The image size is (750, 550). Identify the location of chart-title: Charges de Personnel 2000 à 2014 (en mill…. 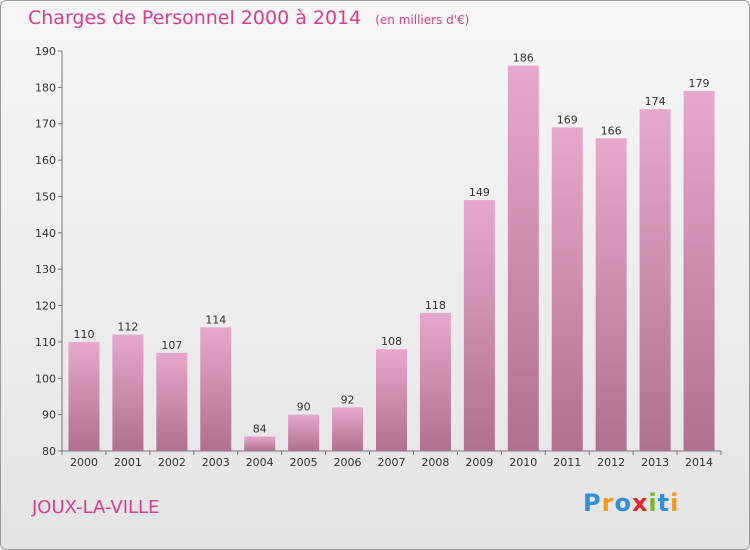
(248, 18).